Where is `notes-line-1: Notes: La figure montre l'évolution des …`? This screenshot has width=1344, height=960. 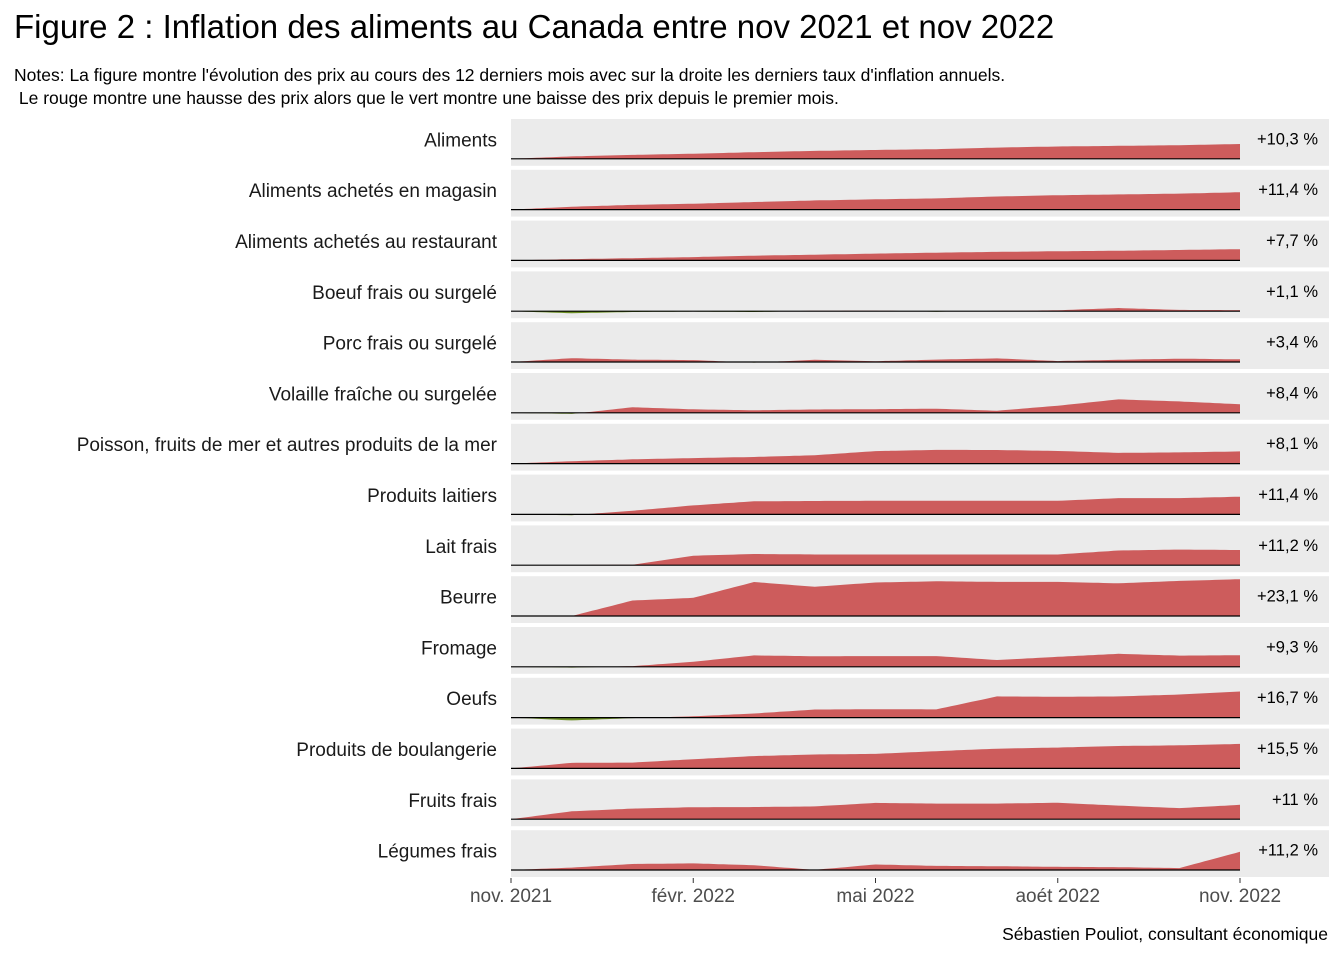
notes-line-1: Notes: La figure montre l'évolution des … is located at coordinates (510, 75).